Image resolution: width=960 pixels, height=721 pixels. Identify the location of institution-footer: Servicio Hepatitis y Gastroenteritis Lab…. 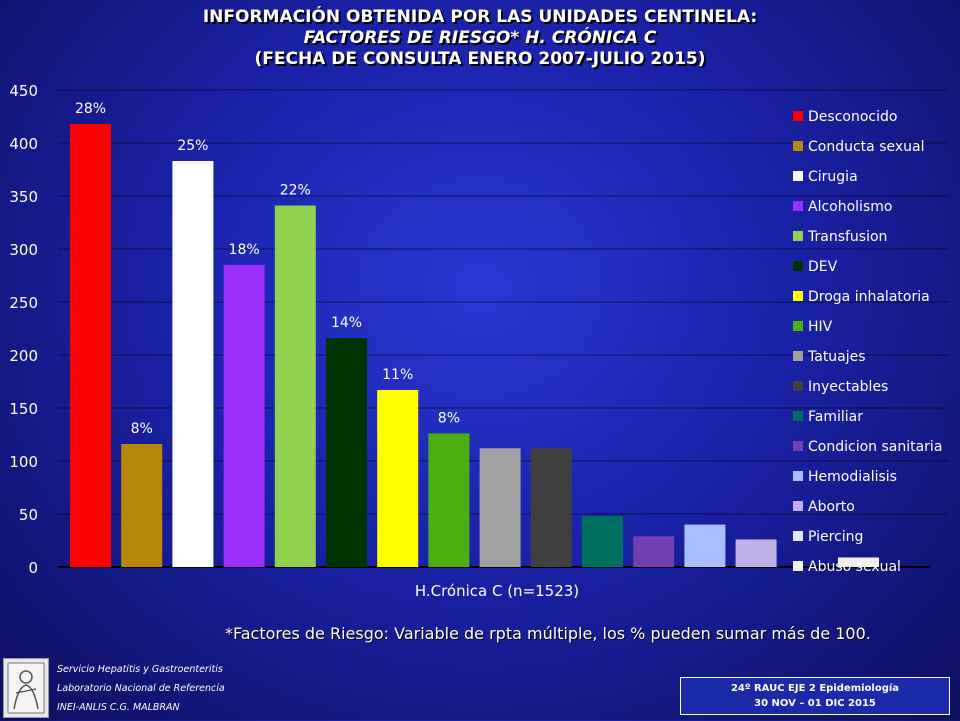
(170, 688).